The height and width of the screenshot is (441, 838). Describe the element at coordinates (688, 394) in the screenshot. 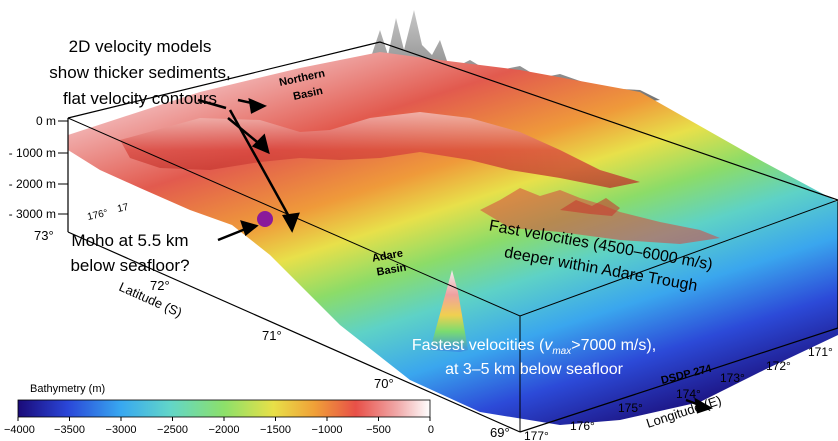

I see `lon-tick-174: 174°` at that location.